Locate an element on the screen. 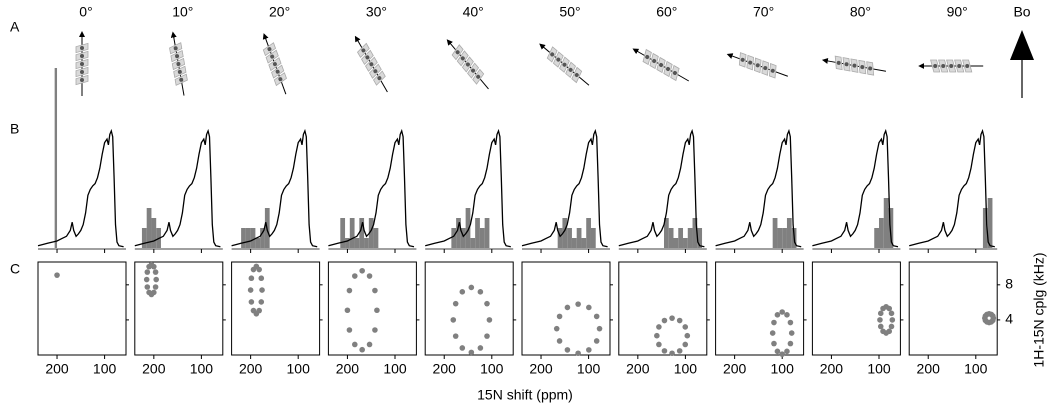 The height and width of the screenshot is (408, 1050). panel-label: A is located at coordinates (15, 27).